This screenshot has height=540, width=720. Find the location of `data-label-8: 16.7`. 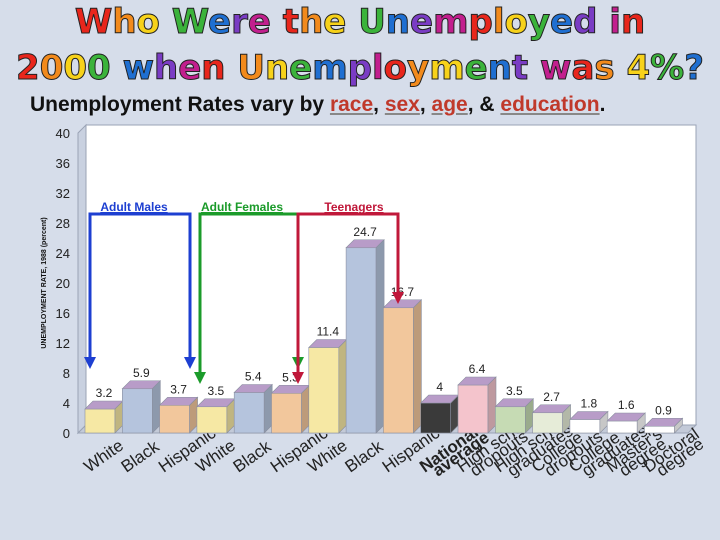

data-label-8: 16.7 is located at coordinates (403, 292).